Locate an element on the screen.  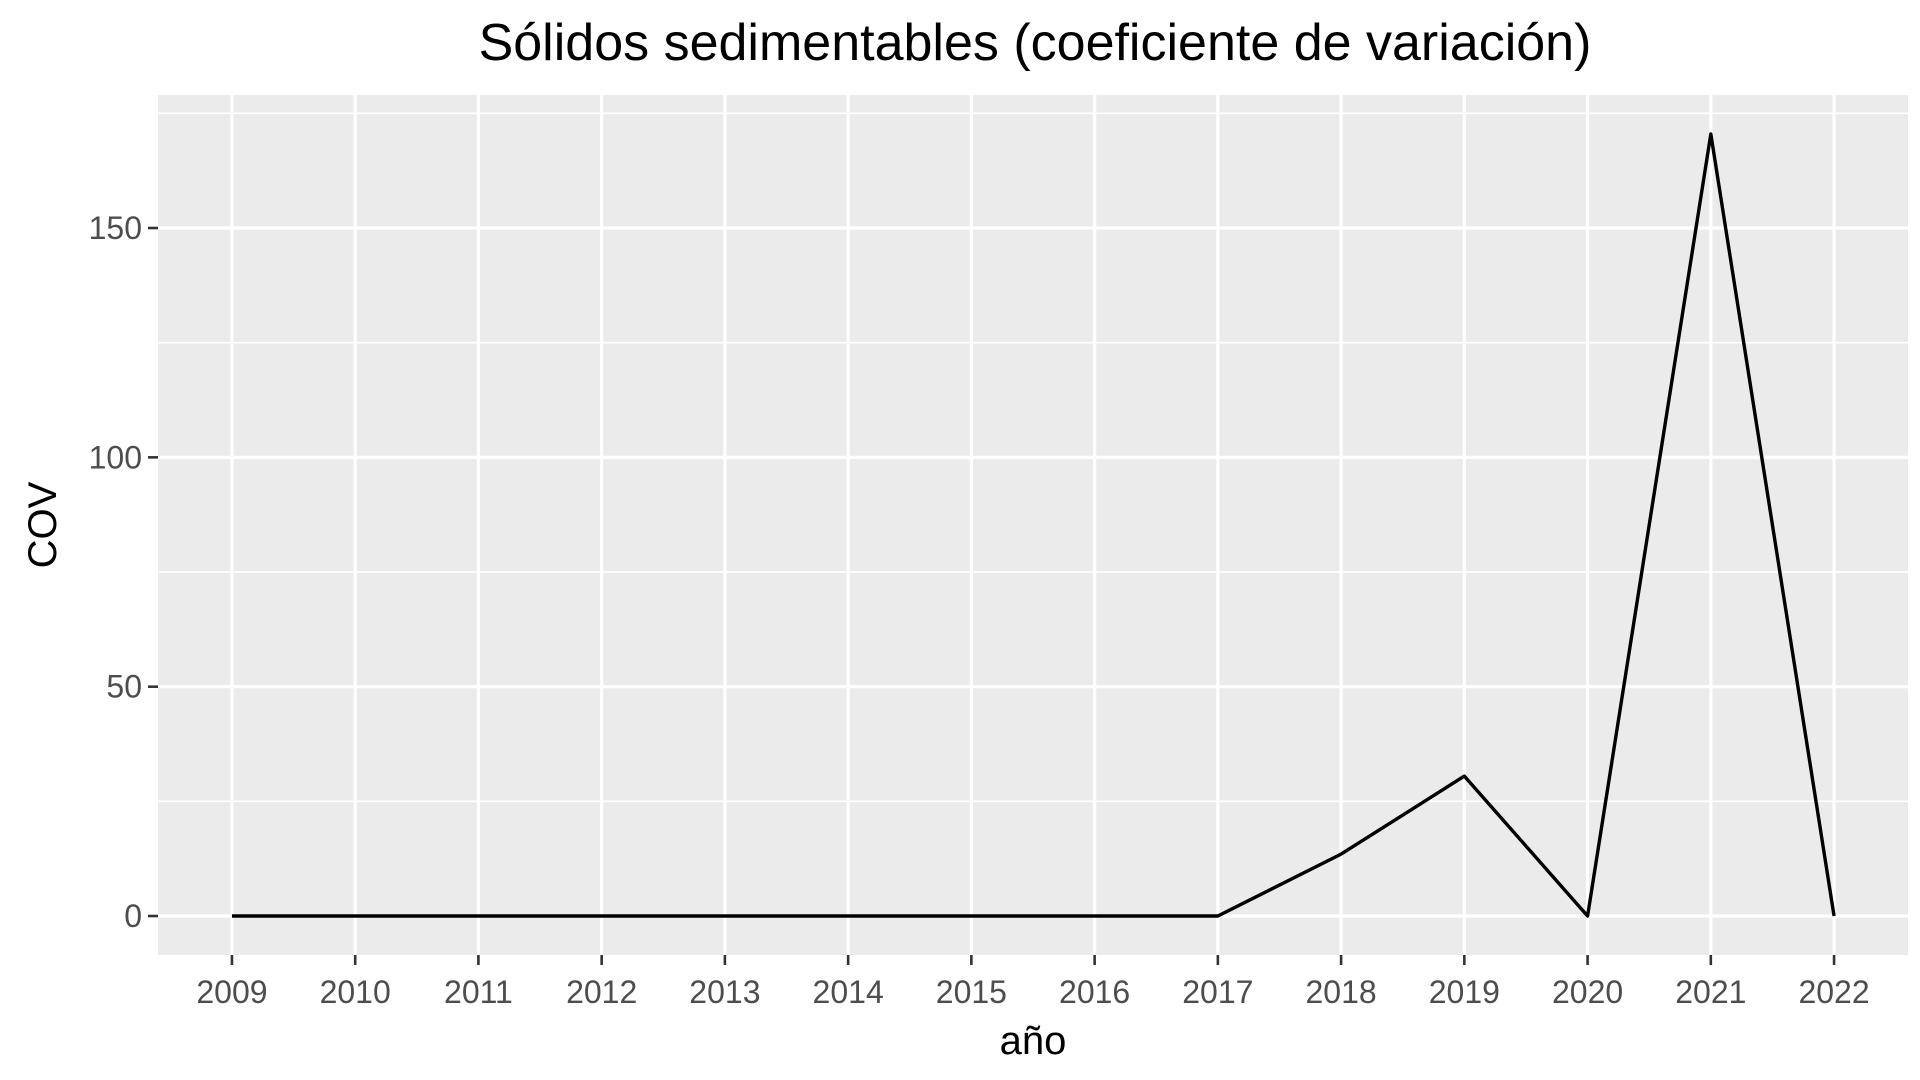
x-tick-label: 2018 is located at coordinates (1341, 992).